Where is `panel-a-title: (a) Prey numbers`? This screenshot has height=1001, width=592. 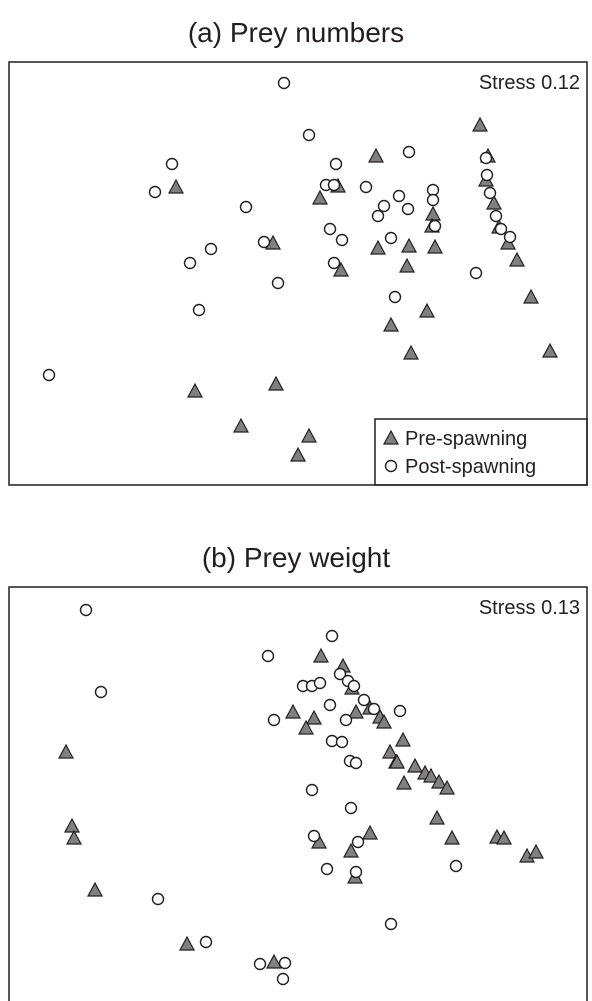
panel-a-title: (a) Prey numbers is located at coordinates (296, 32).